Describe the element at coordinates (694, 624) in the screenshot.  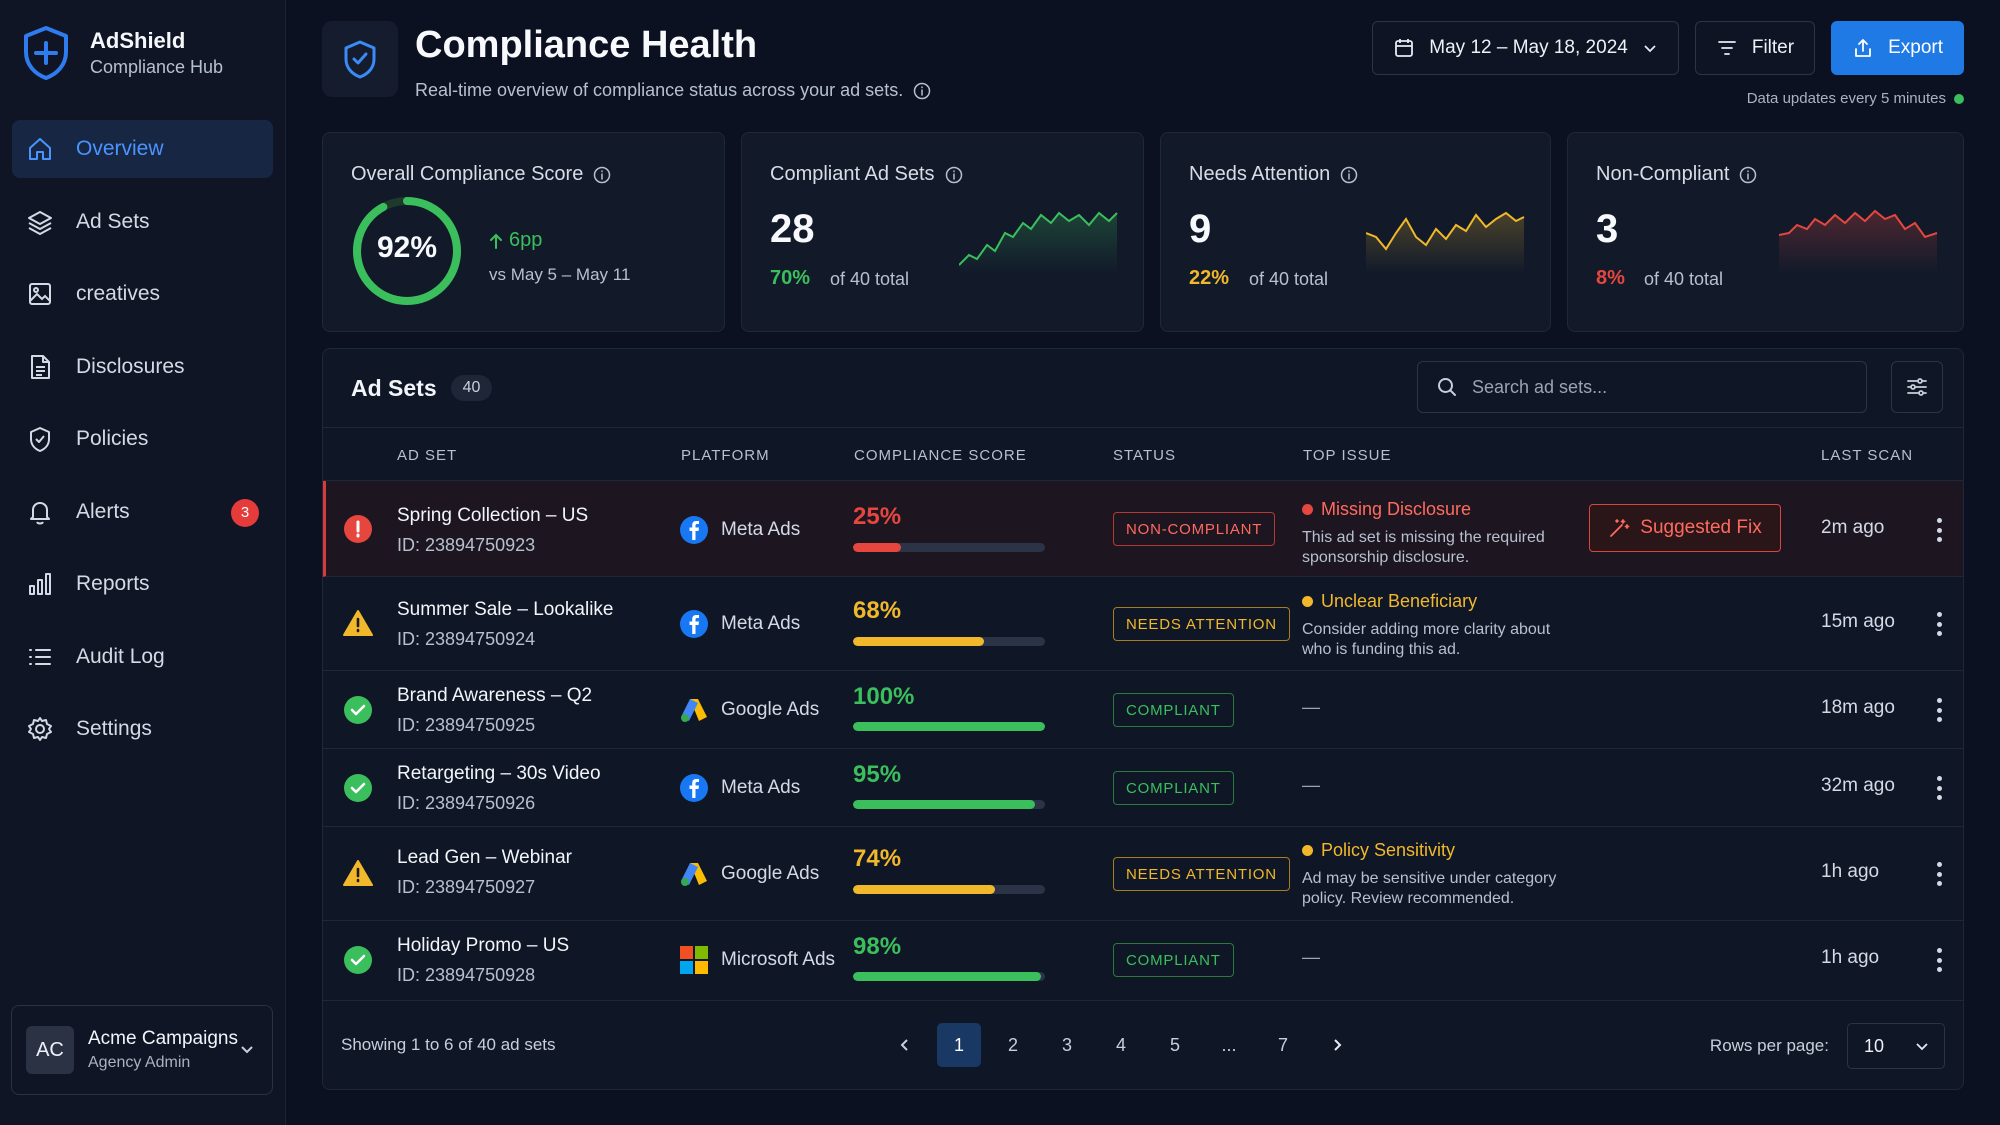
I see `meta-ads-icon` at that location.